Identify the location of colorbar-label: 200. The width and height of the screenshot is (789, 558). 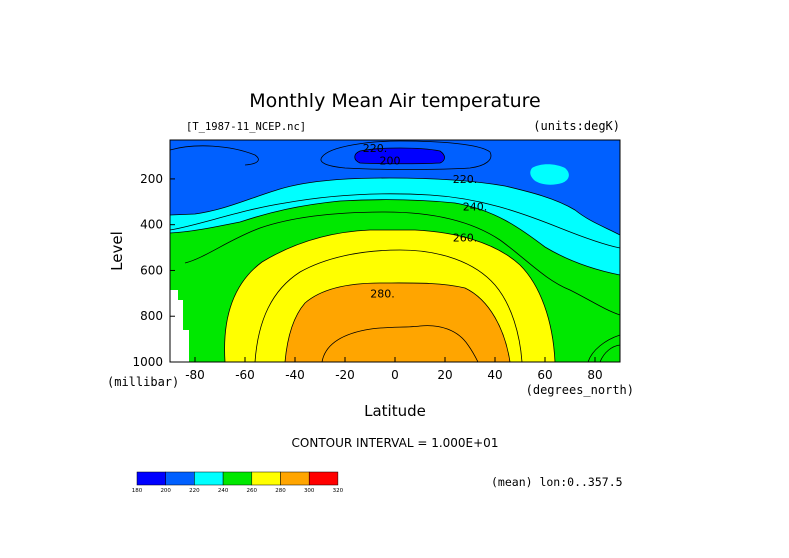
(165, 491).